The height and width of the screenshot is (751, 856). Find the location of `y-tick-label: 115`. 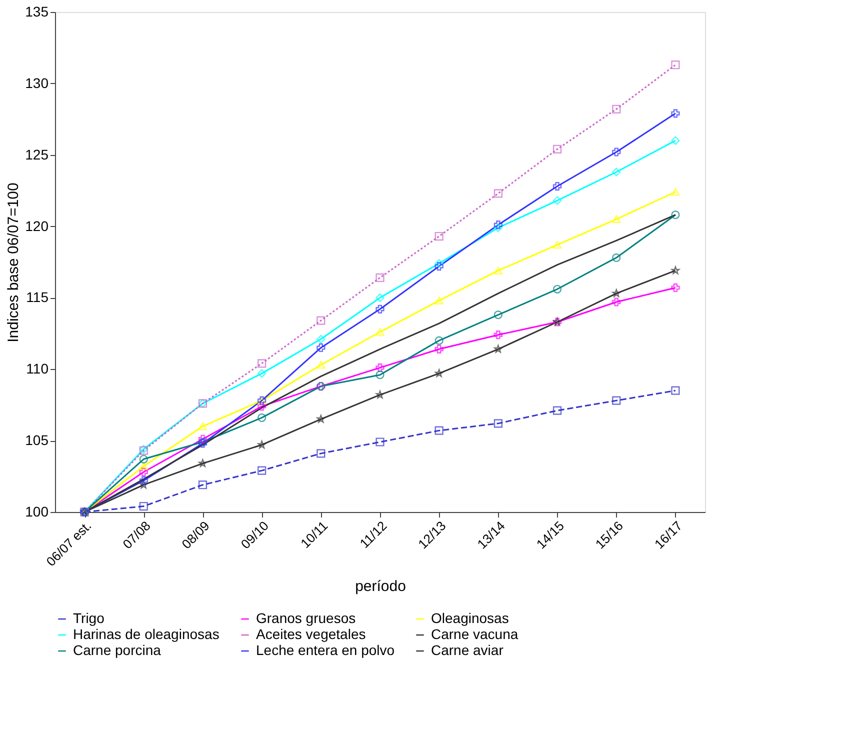

y-tick-label: 115 is located at coordinates (37, 297).